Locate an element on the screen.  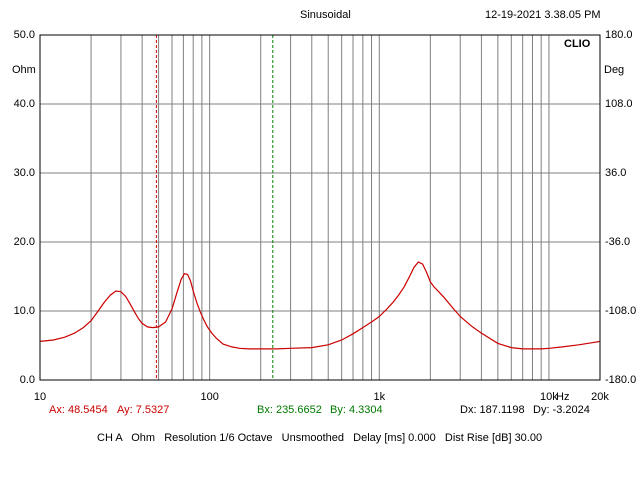
brand-label: CLIO is located at coordinates (577, 44).